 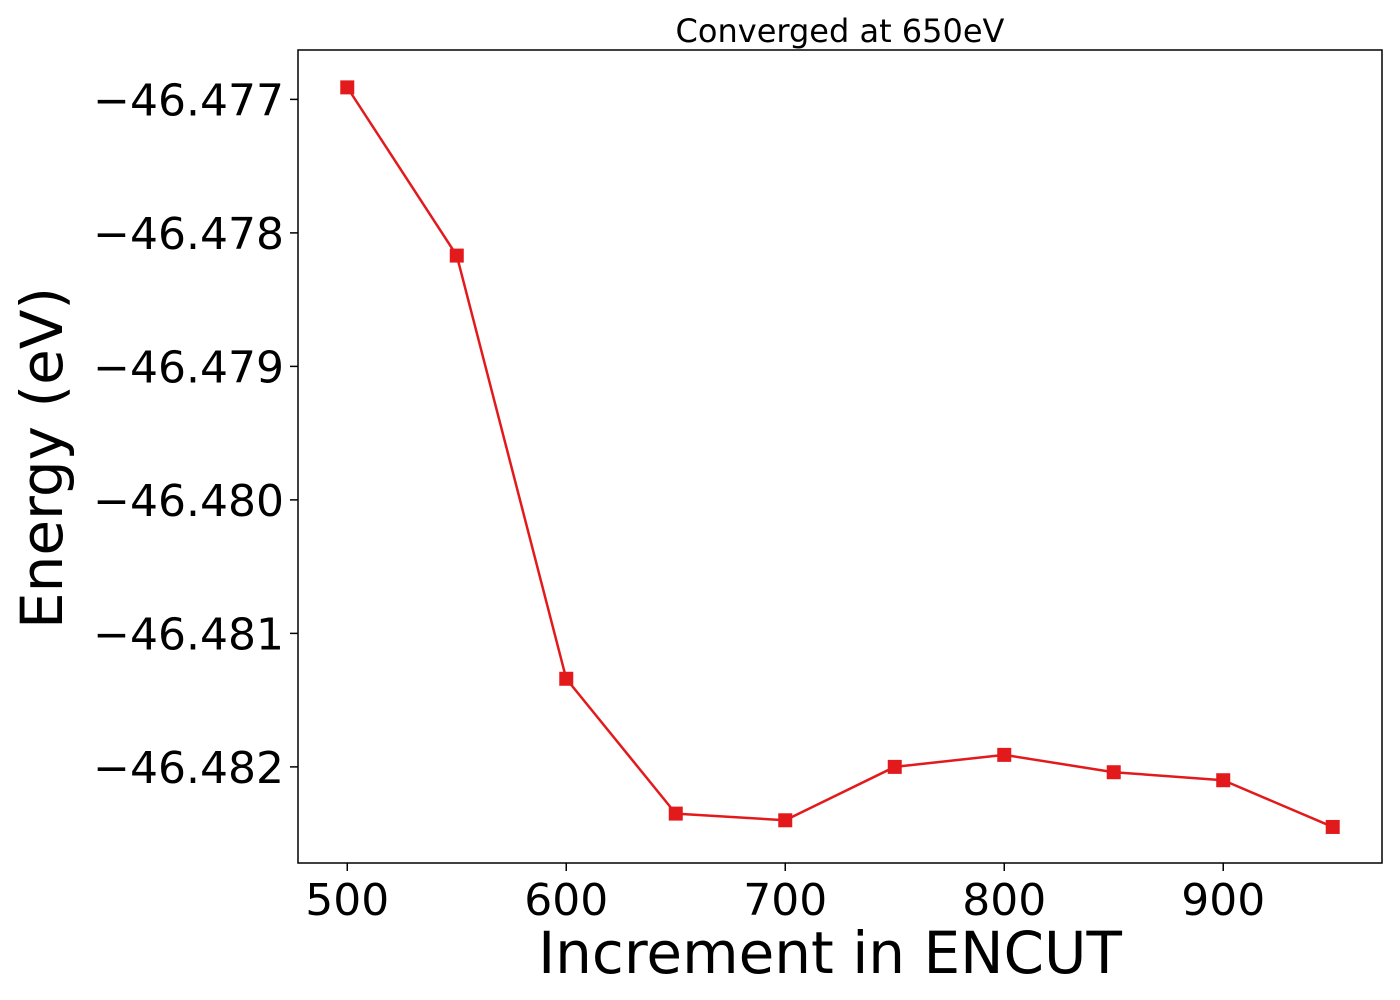 I want to click on y-tick-label: −46.480, so click(x=188, y=501).